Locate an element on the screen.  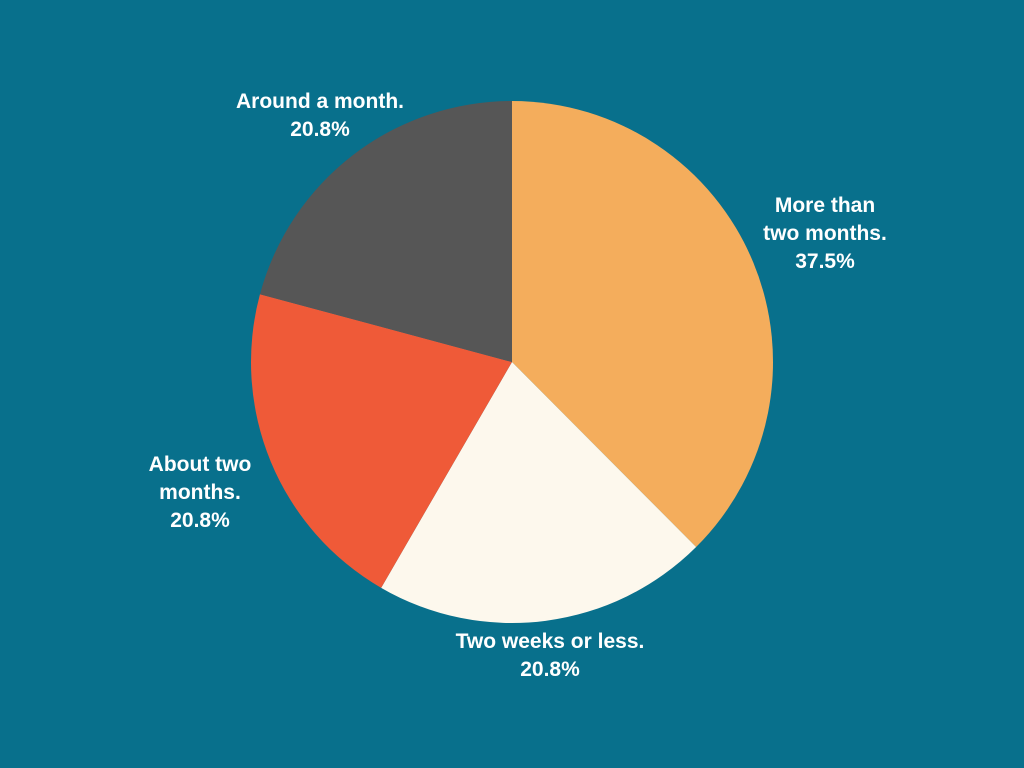
slice-label-line: Around a month. is located at coordinates (320, 101).